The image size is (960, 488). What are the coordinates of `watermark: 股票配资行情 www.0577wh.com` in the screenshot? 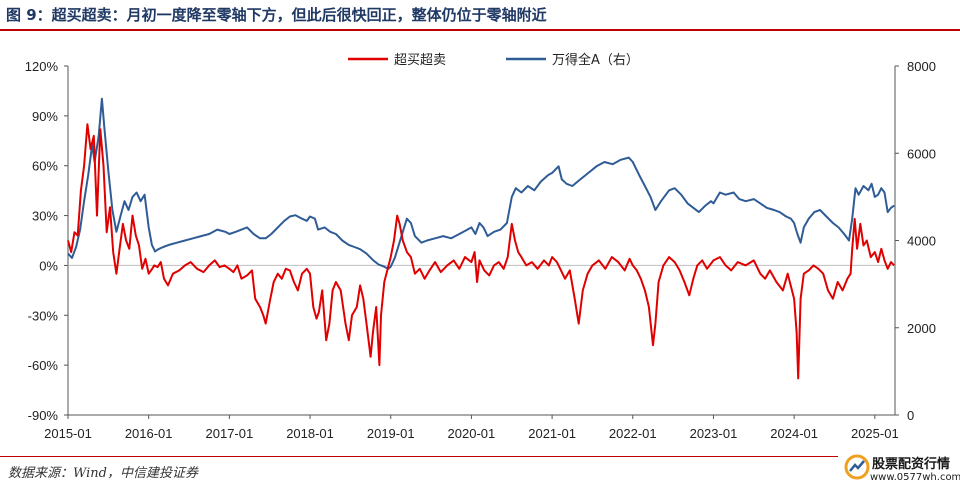 It's located at (901, 470).